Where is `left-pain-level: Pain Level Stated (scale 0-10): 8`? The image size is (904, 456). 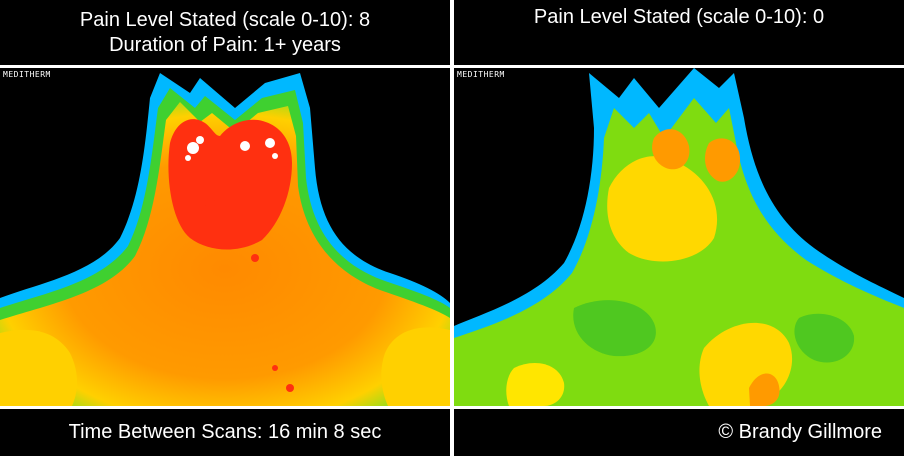
left-pain-level: Pain Level Stated (scale 0-10): 8 is located at coordinates (225, 19).